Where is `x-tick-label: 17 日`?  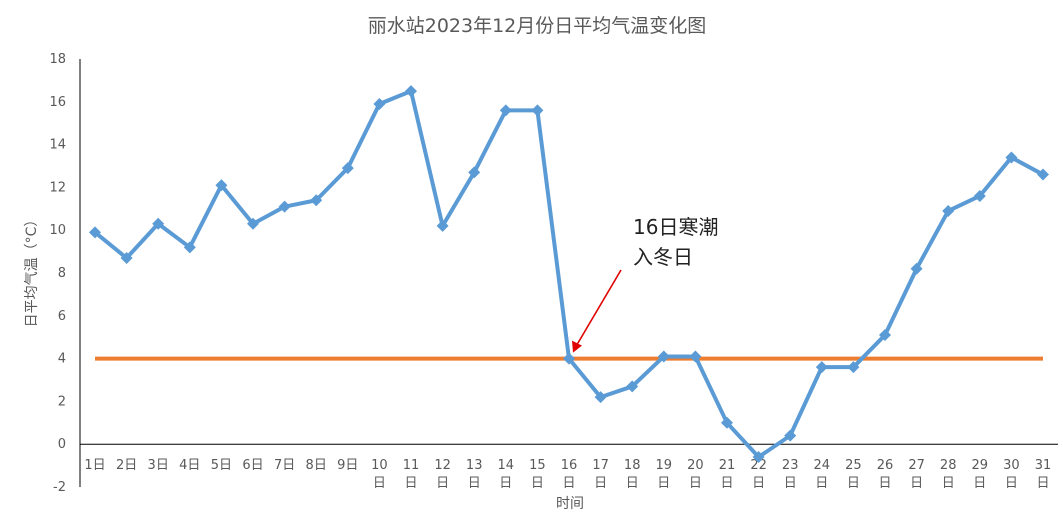 x-tick-label: 17 日 is located at coordinates (600, 474).